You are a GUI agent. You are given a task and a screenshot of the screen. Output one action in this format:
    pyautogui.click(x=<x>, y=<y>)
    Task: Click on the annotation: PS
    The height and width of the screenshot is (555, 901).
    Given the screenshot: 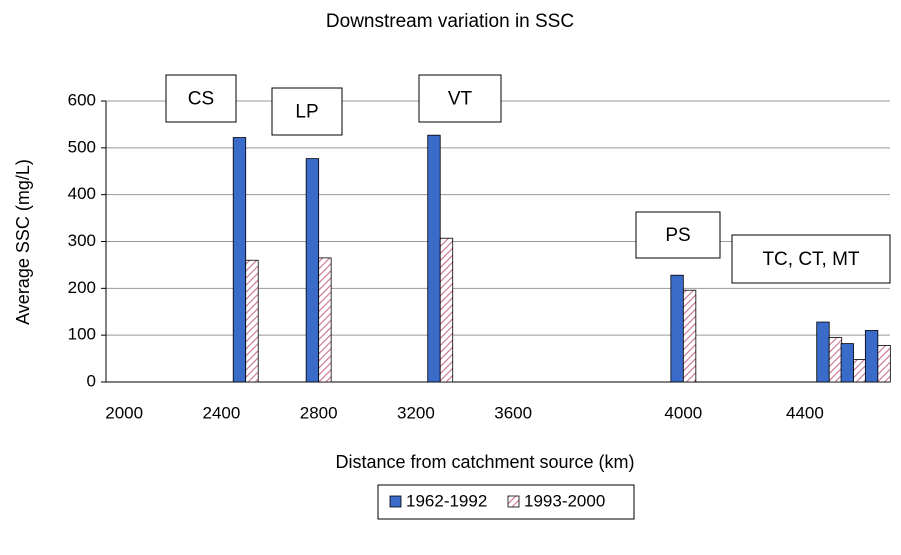 What is the action you would take?
    pyautogui.click(x=677, y=235)
    